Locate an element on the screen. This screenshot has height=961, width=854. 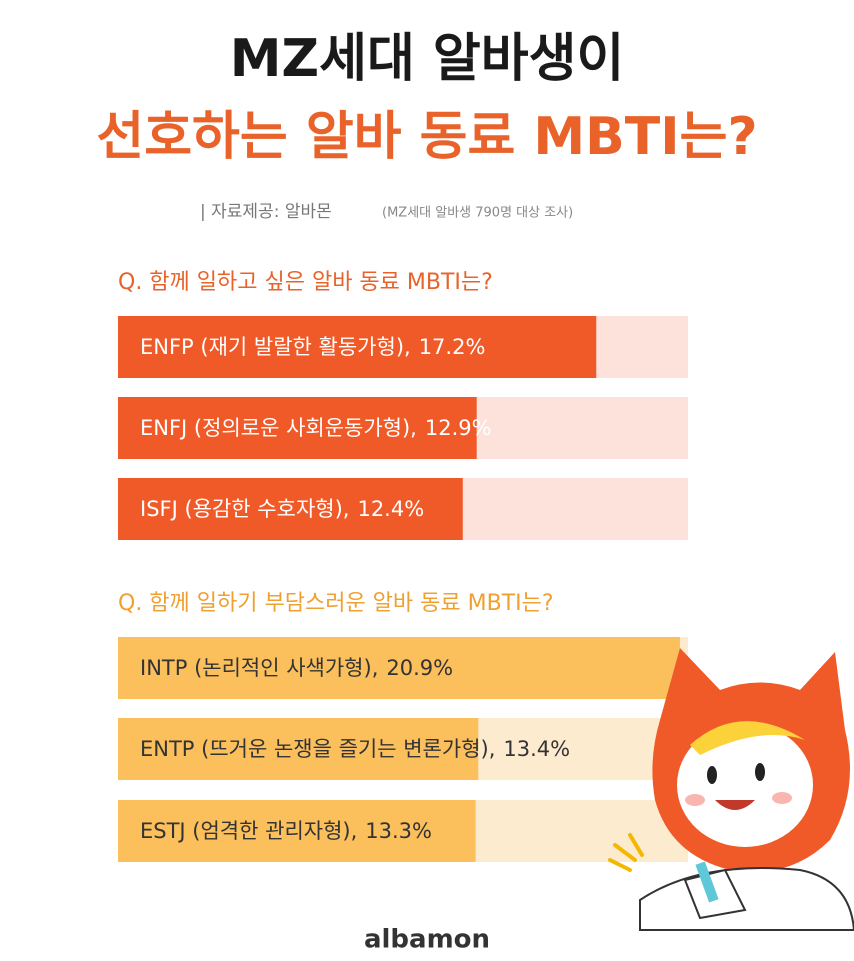
value-label: 20.9% is located at coordinates (419, 668).